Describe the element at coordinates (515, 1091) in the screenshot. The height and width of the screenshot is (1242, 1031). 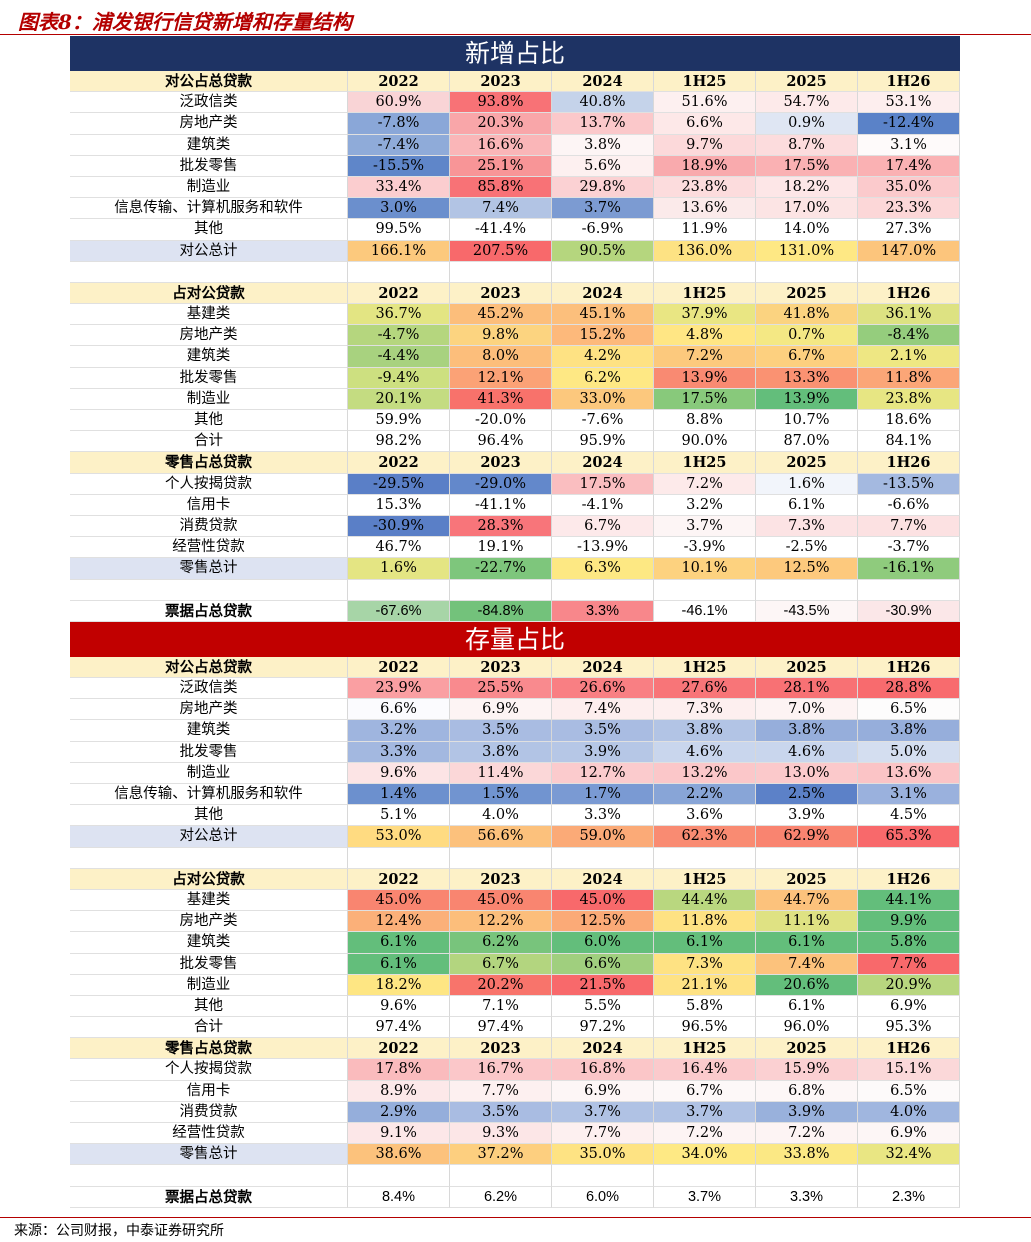
I see `table-row: 信用卡 8.9% 7.7% 6.9% 6.7% 6.8% 6.5%` at that location.